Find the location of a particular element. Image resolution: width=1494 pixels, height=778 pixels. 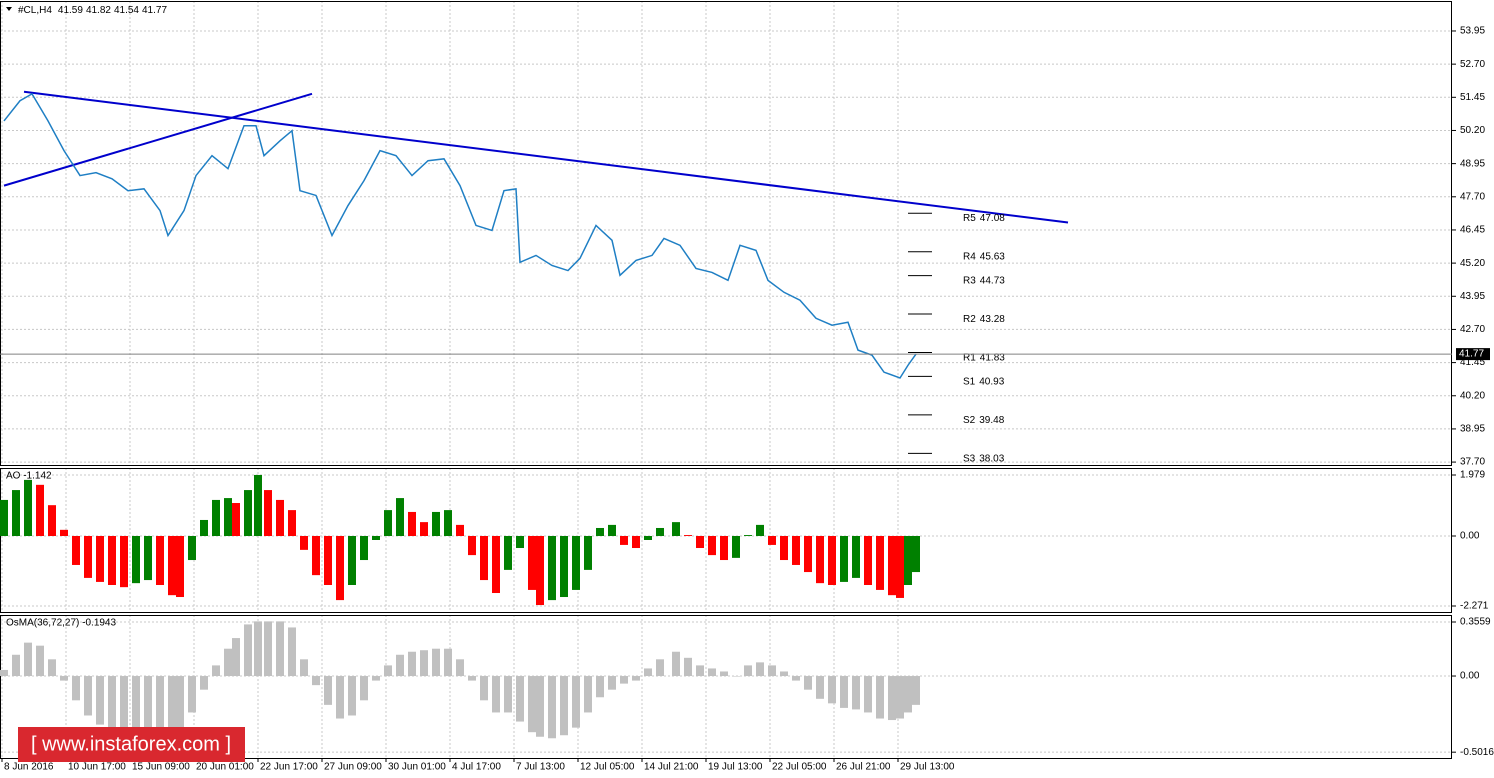

y-tick-label: 48.95 is located at coordinates (1472, 163).